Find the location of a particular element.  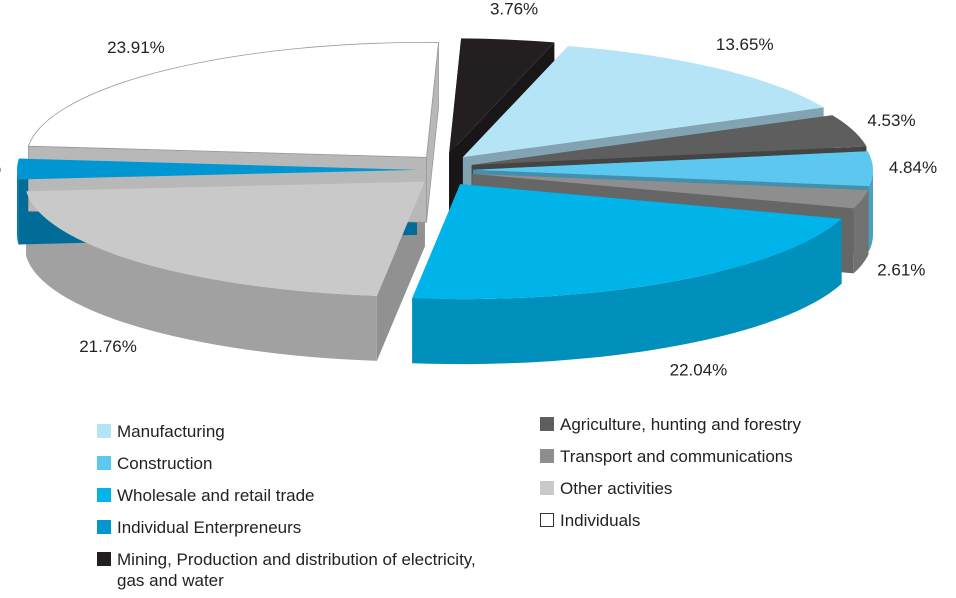

legend-item: Wholesale and retail trade is located at coordinates (287, 495).